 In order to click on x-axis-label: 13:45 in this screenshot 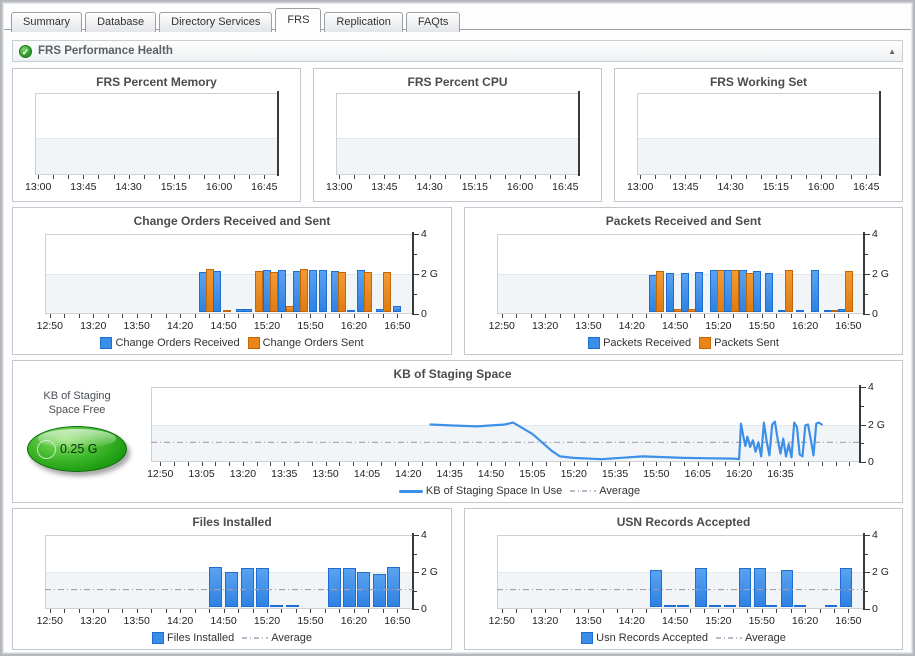, I will do `click(83, 187)`.